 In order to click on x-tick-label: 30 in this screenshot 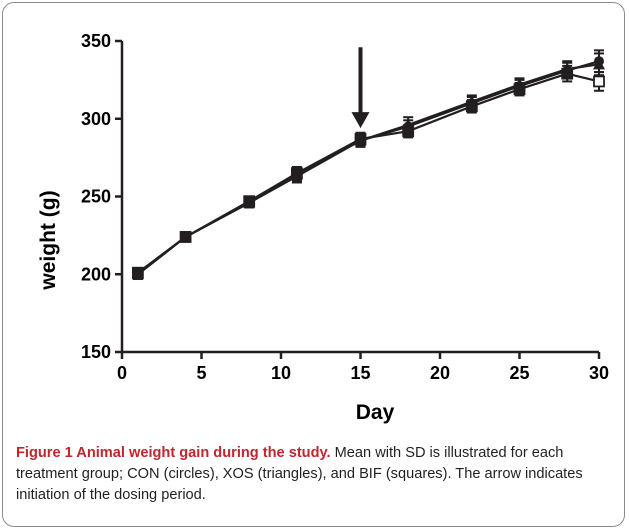, I will do `click(599, 373)`.